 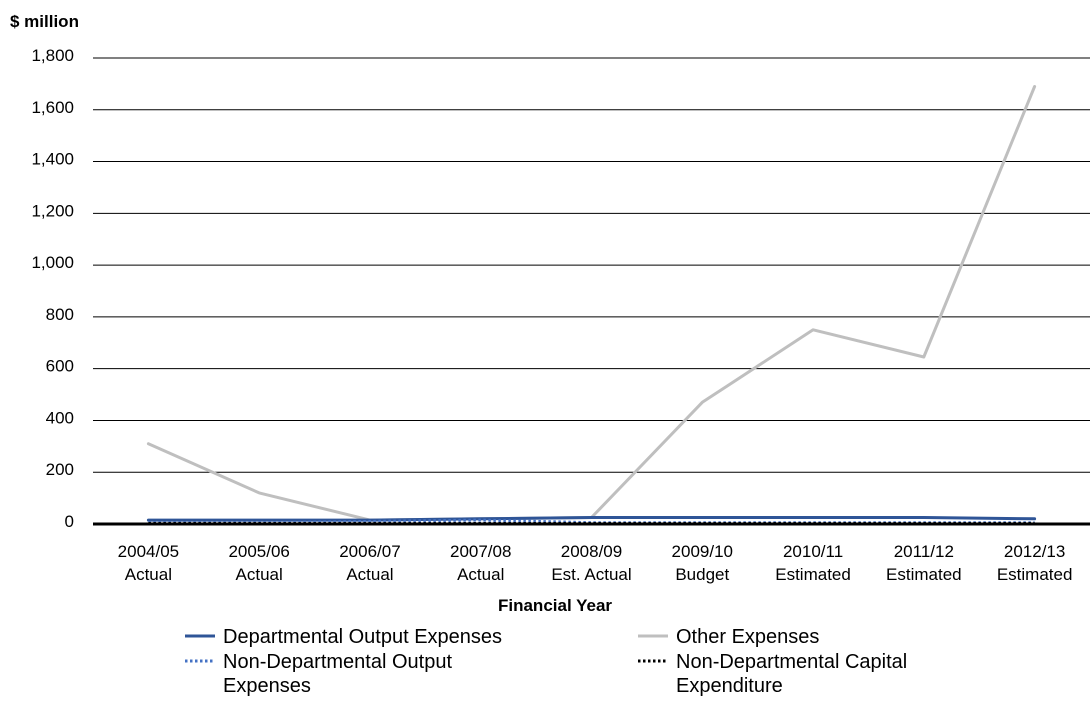 What do you see at coordinates (148, 551) in the screenshot?
I see `x-tick-label: 2004/05` at bounding box center [148, 551].